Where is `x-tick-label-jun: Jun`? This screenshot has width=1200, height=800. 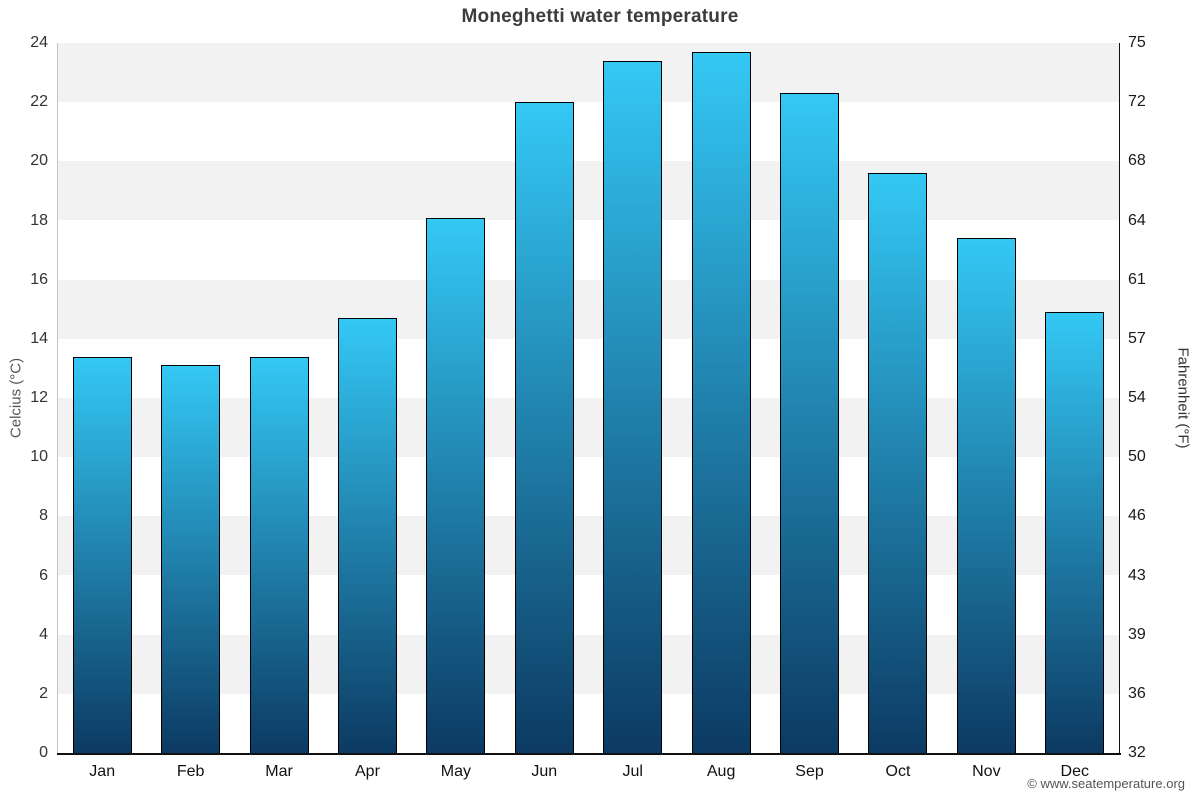 x-tick-label-jun: Jun is located at coordinates (544, 771).